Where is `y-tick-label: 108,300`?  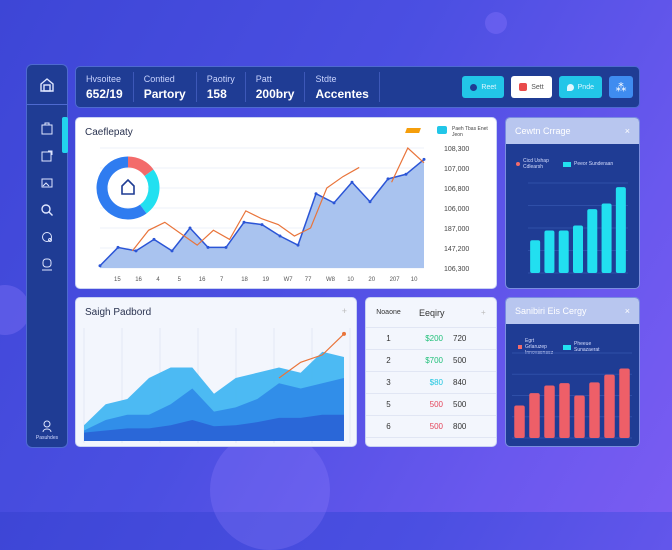
y-tick-label: 108,300 is located at coordinates (456, 149).